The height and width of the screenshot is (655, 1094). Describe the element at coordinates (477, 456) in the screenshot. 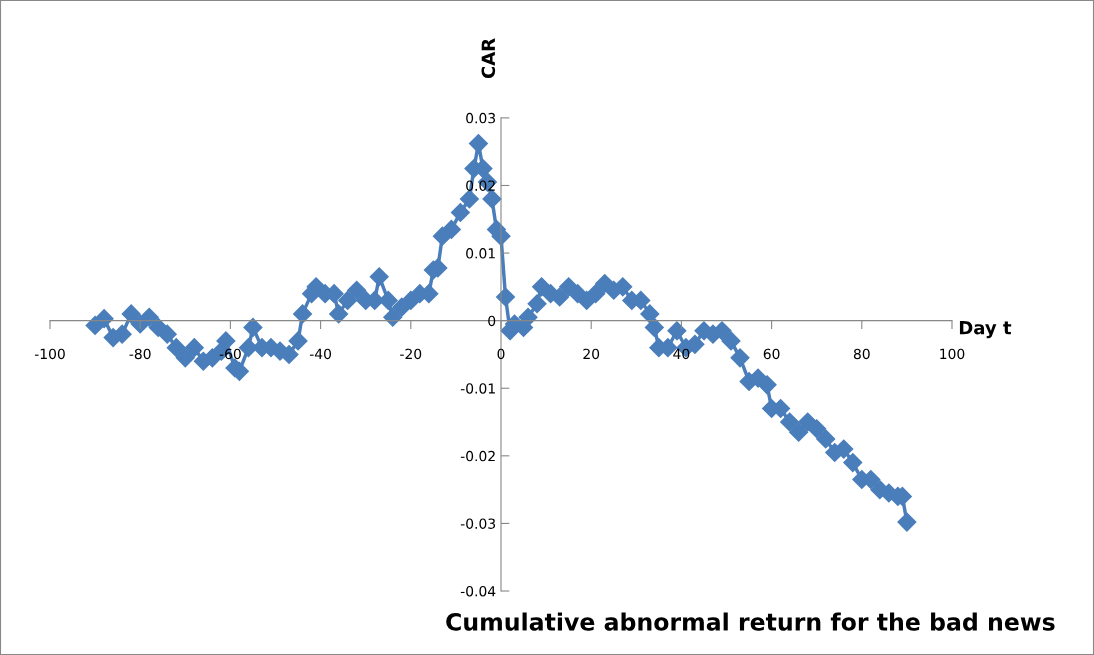

I see `y-tick-label: -0.02` at that location.